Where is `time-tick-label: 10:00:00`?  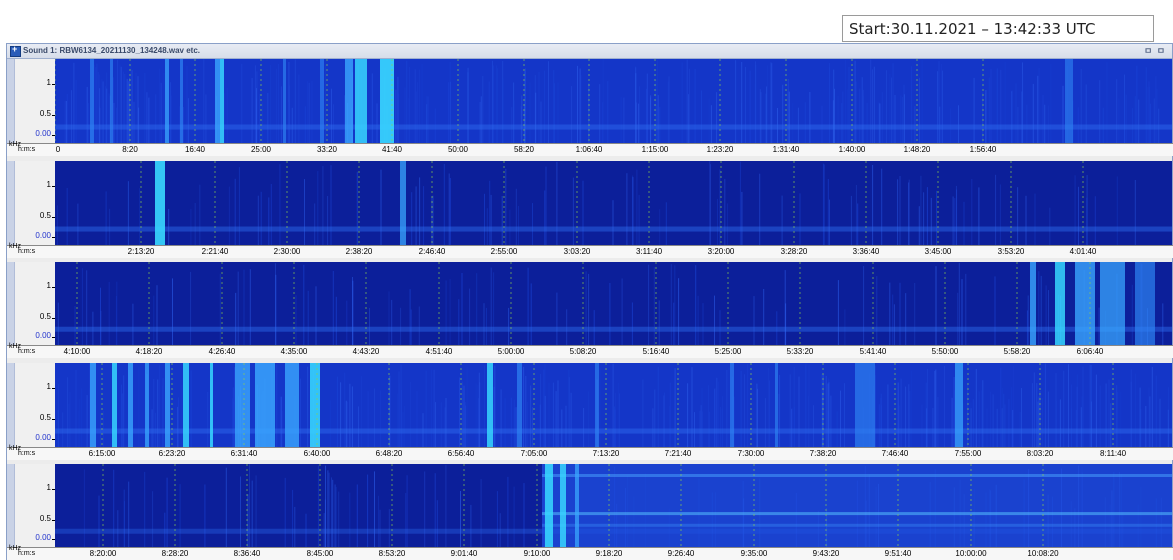
time-tick-label: 10:00:00 is located at coordinates (971, 553).